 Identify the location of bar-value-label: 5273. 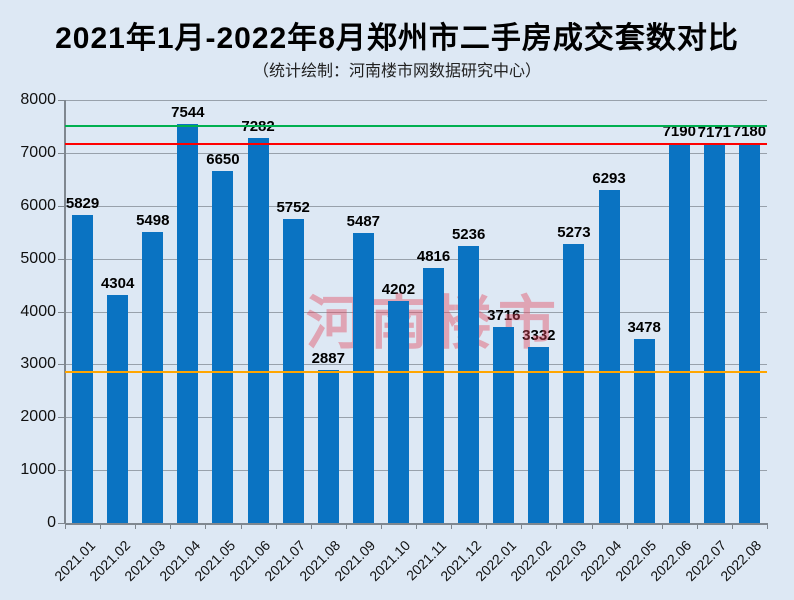
(574, 233).